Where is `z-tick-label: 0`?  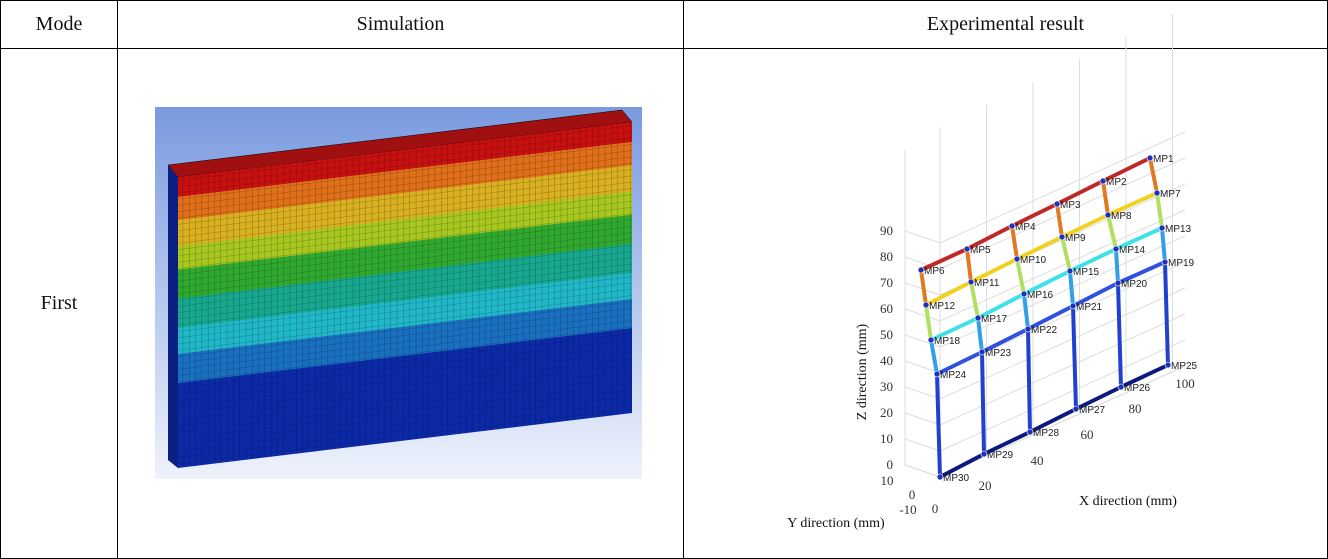 z-tick-label: 0 is located at coordinates (890, 464).